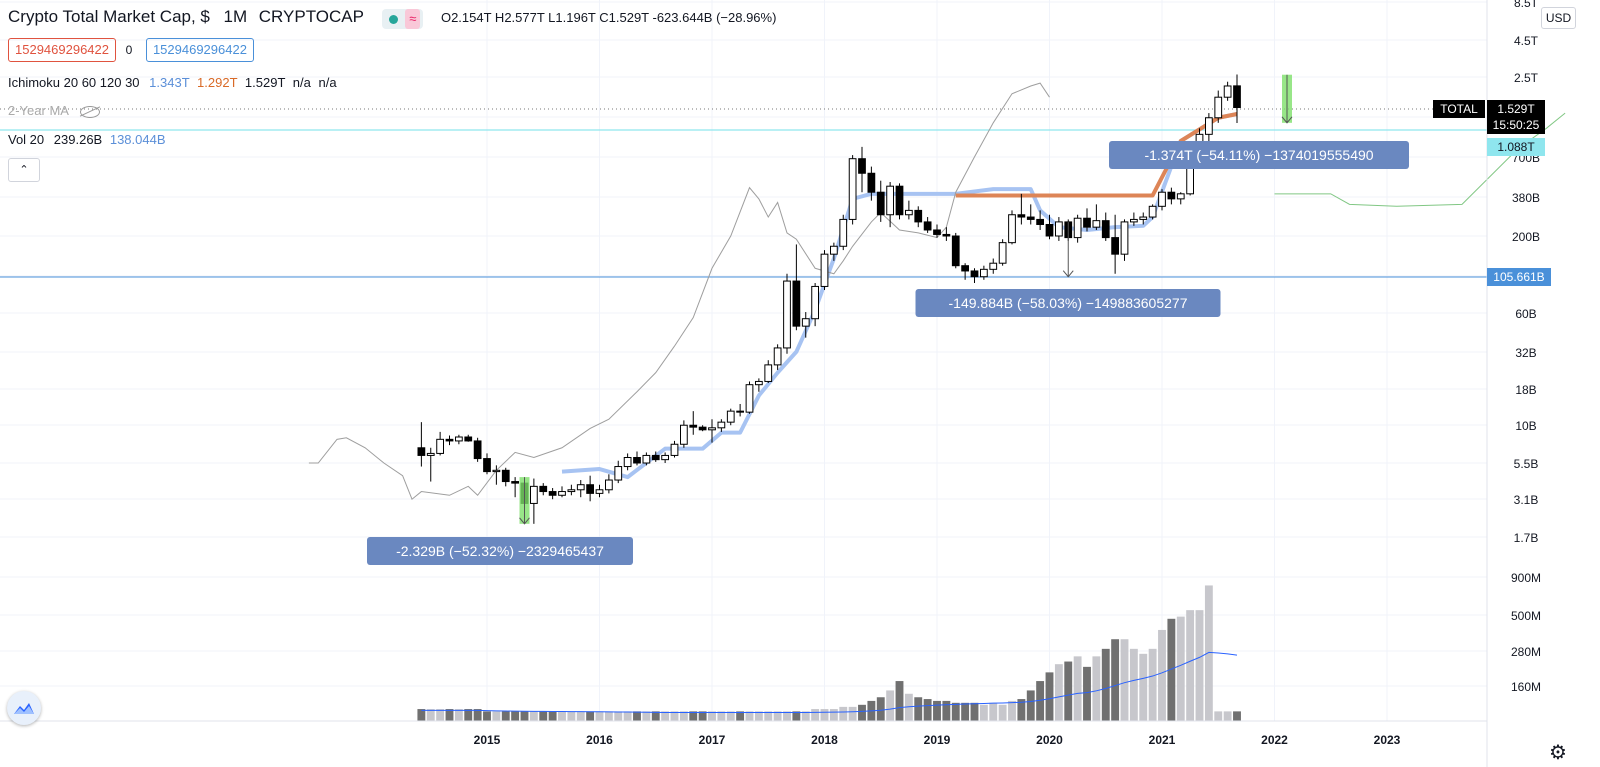 The image size is (1600, 767). Describe the element at coordinates (235, 16) in the screenshot. I see `interval-label: 1M` at that location.